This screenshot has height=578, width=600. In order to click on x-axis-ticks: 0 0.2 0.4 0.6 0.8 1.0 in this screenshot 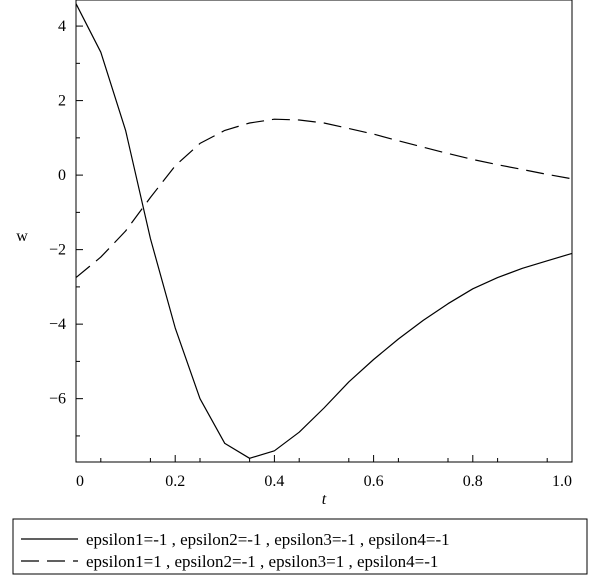, I will do `click(324, 472)`.